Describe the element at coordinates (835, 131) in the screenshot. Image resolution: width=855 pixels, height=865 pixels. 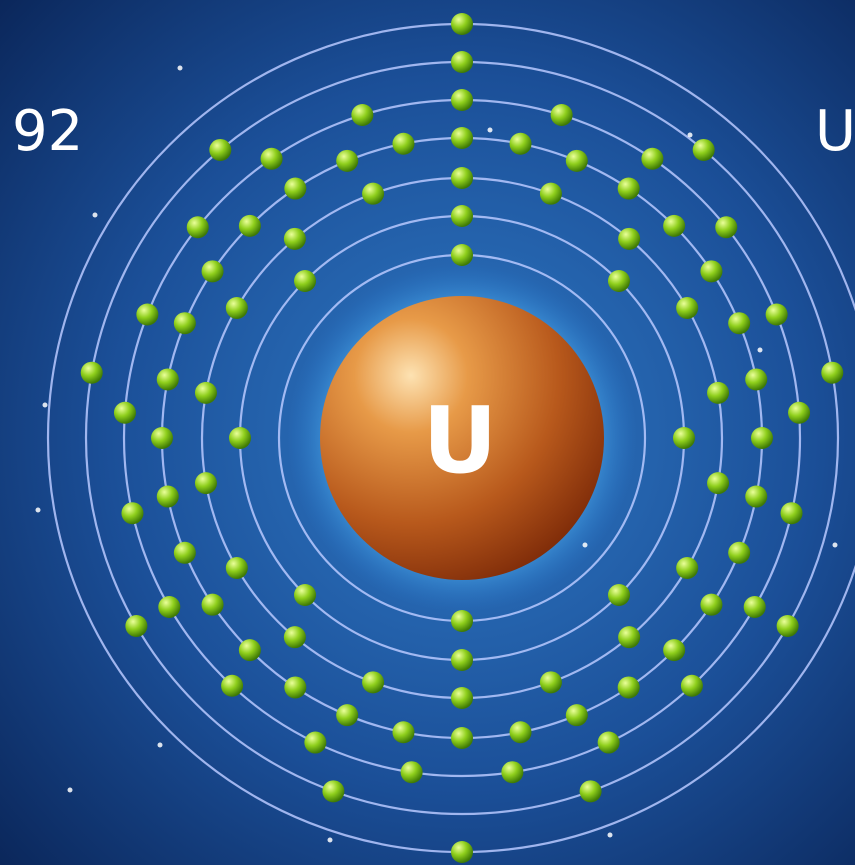
I see `element-symbol: U` at that location.